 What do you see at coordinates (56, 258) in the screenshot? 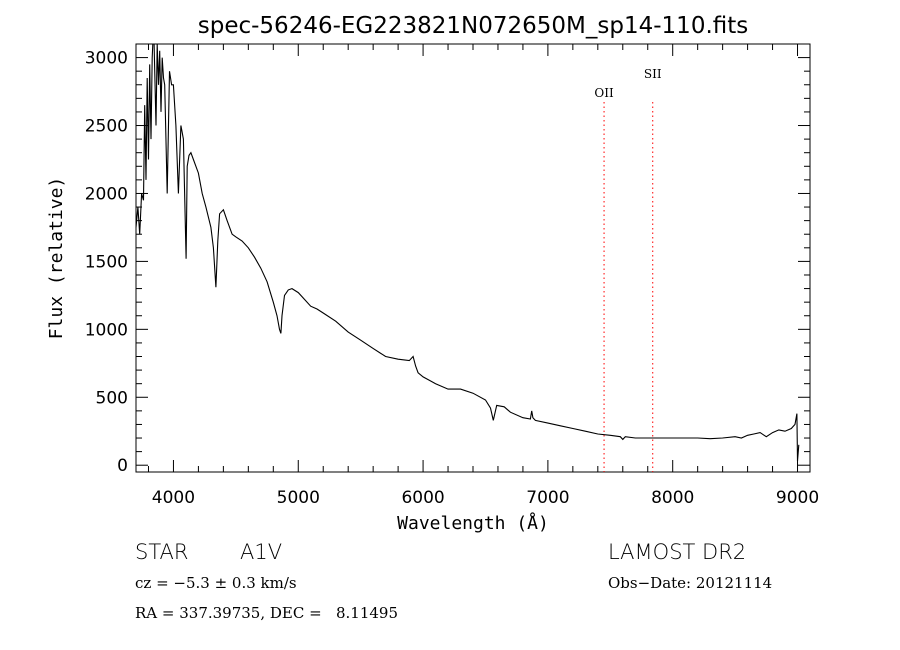
I see `y-axis-label: Flux (relative)` at bounding box center [56, 258].